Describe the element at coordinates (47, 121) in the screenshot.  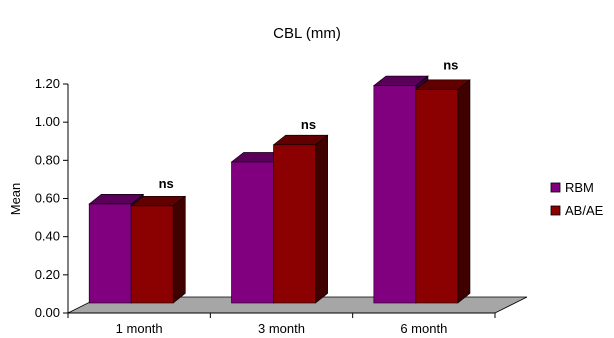
I see `y-tick-label: 1.00` at that location.